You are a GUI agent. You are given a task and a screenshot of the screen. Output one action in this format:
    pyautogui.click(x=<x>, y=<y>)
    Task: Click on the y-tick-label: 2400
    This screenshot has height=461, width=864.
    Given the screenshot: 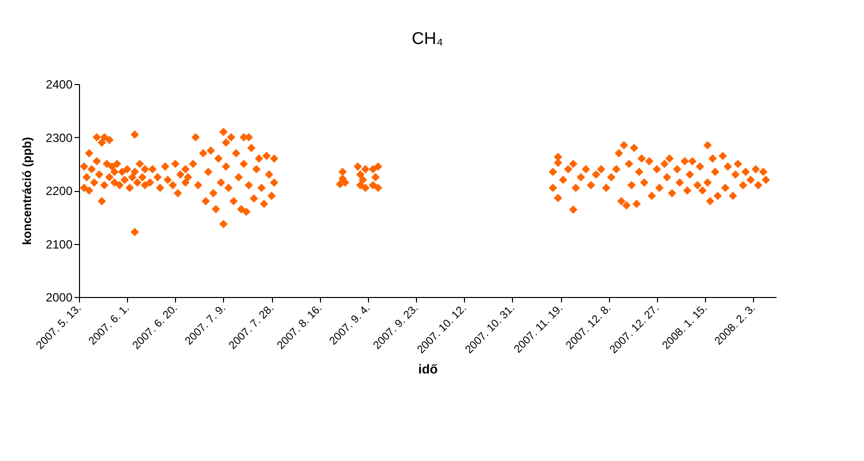 What is the action you would take?
    pyautogui.click(x=59, y=85)
    